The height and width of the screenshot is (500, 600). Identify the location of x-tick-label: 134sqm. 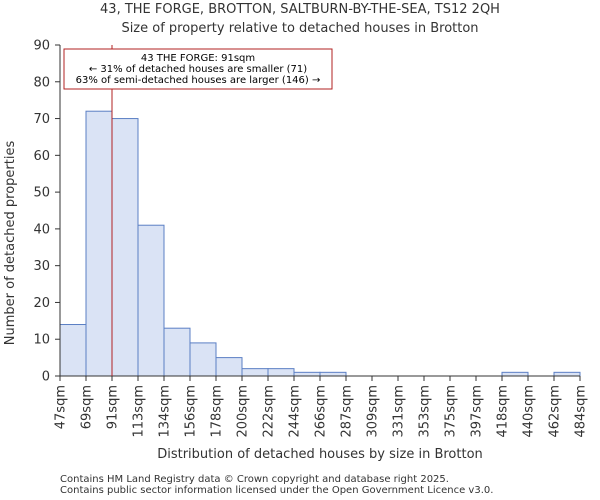
(165, 411).